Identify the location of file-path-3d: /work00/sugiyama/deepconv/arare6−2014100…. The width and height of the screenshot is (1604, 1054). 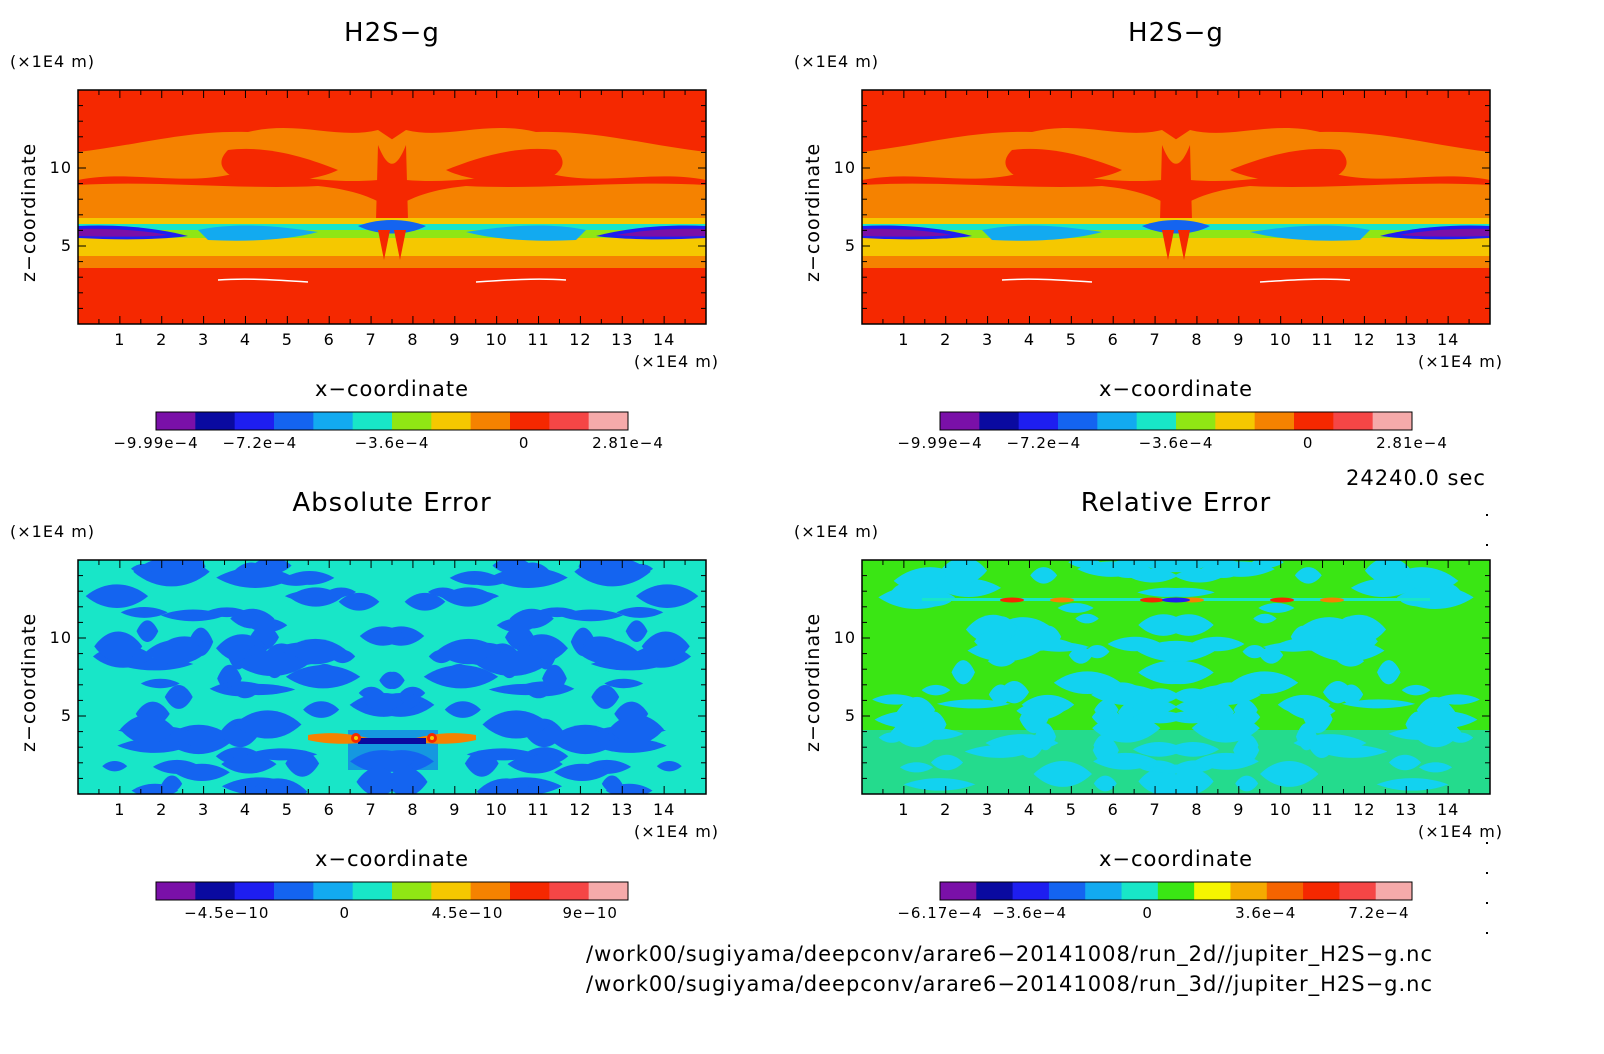
(1010, 984).